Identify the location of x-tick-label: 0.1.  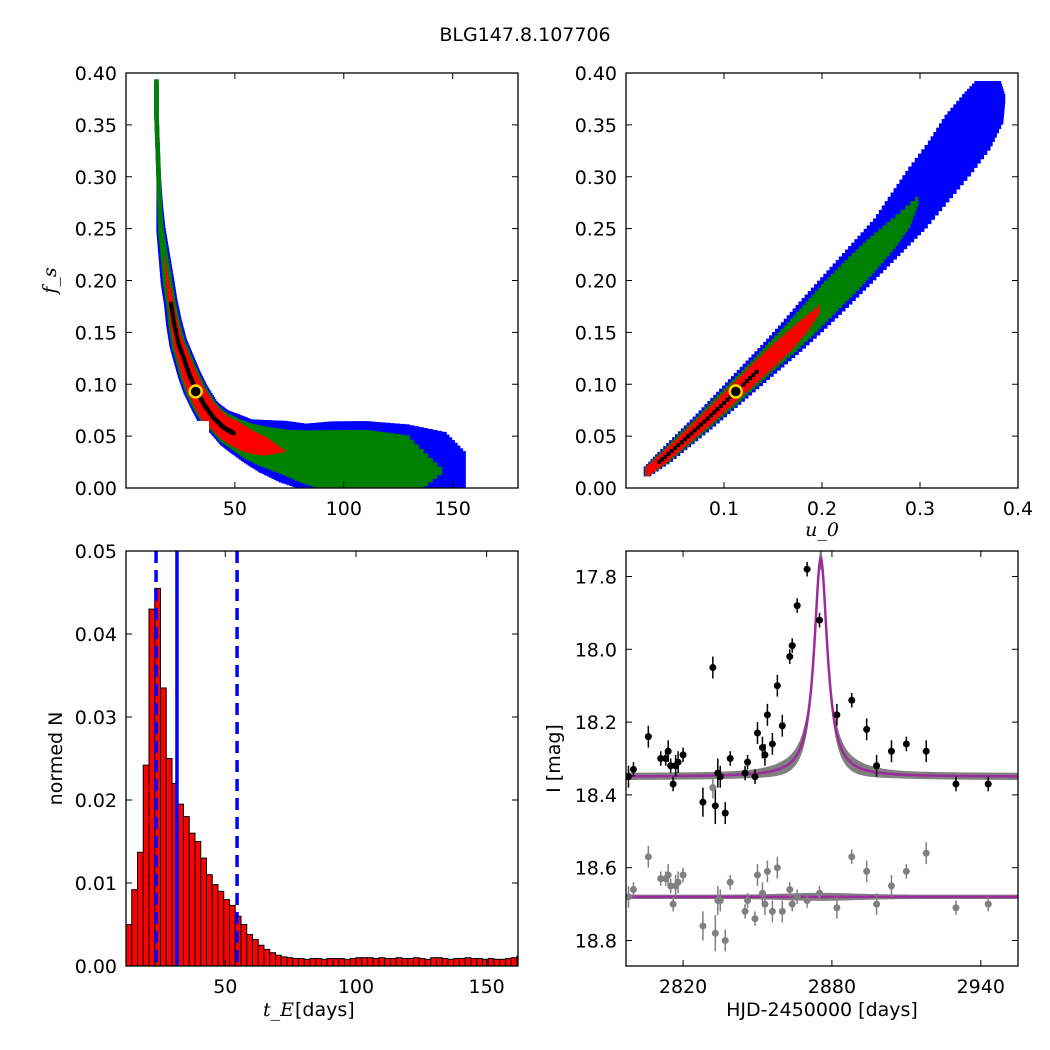
(724, 509).